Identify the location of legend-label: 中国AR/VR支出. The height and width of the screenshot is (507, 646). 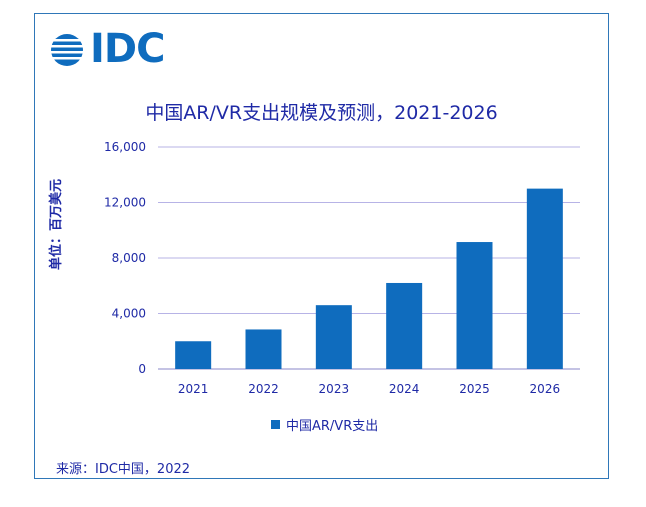
(332, 426).